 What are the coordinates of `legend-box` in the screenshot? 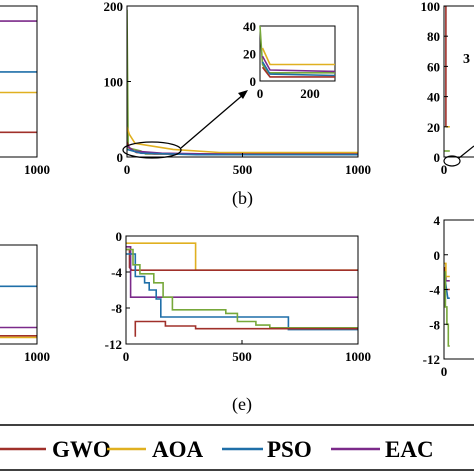 It's located at (237, 447).